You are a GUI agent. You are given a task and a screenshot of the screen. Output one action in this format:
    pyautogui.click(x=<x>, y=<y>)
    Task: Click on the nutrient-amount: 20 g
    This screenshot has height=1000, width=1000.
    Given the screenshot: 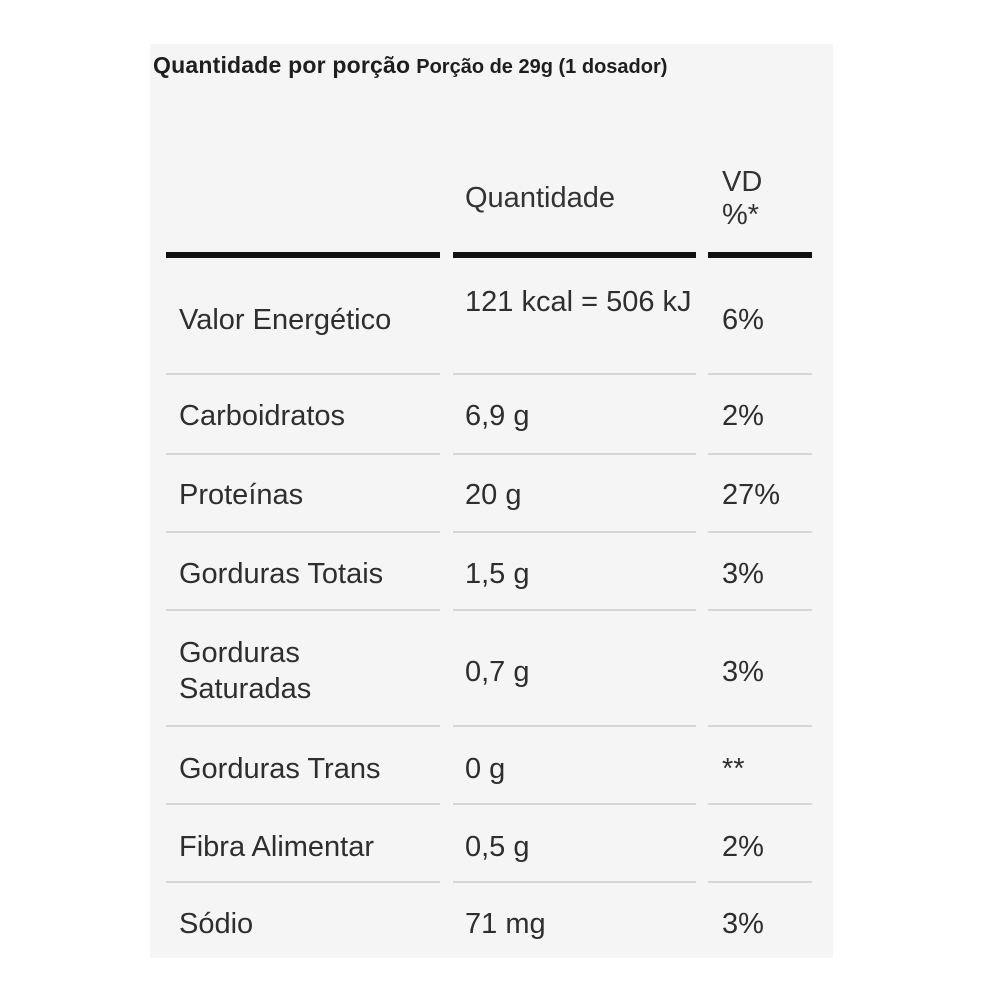 What is the action you would take?
    pyautogui.click(x=493, y=495)
    